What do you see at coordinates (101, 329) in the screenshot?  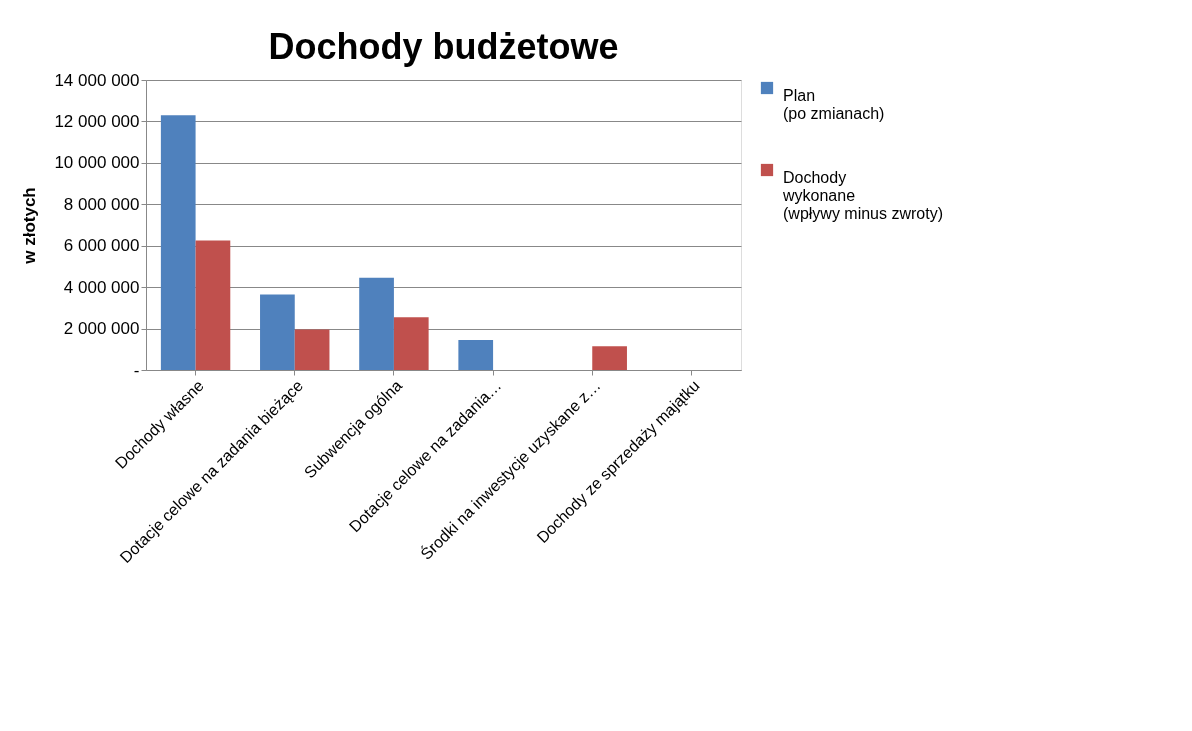 I see `y-tick-label: 2 000 000` at bounding box center [101, 329].